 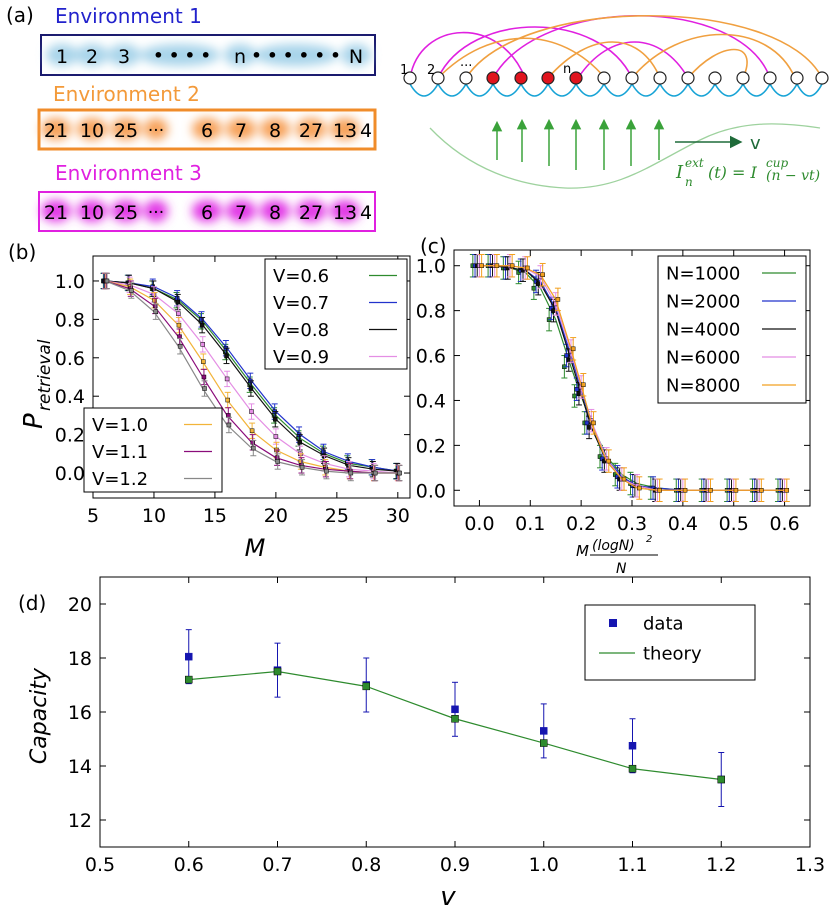 What do you see at coordinates (479, 524) in the screenshot?
I see `x-tick-label: 0.0` at bounding box center [479, 524].